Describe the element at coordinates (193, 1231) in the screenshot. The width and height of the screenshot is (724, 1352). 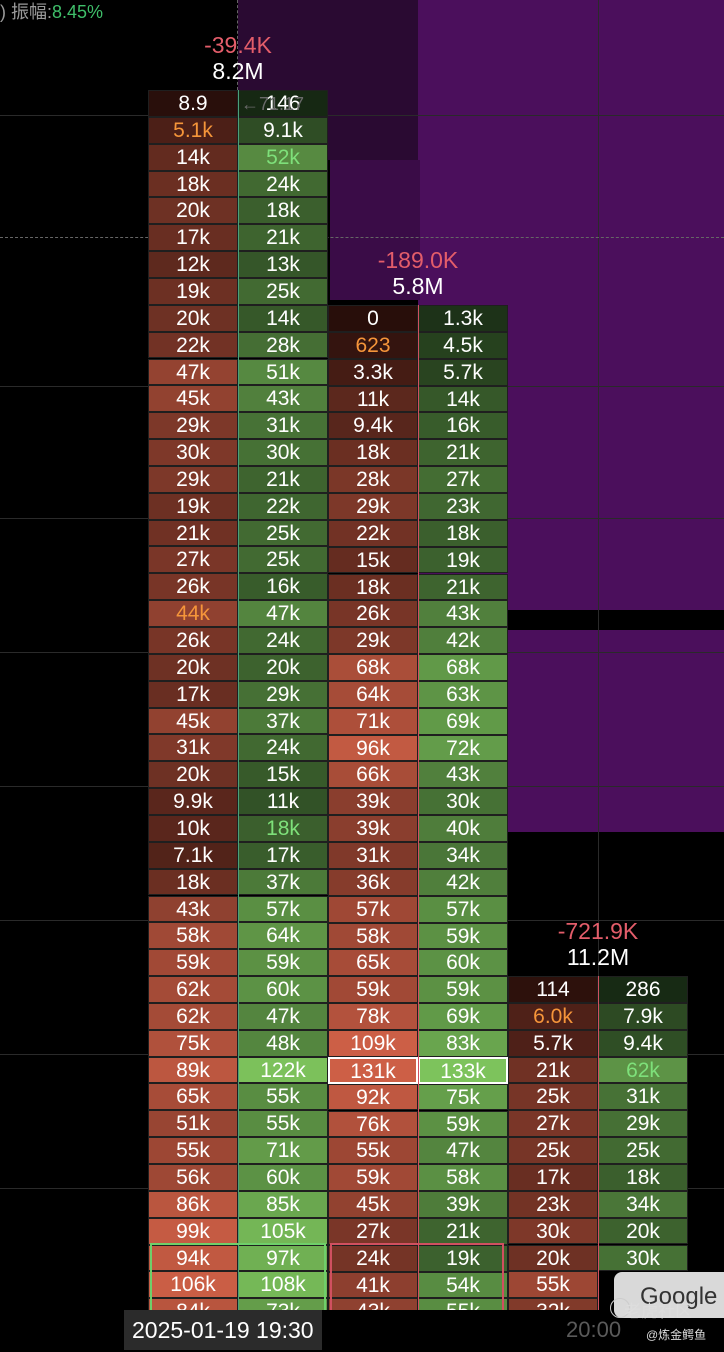
I see `bid-volume-cell: 99k` at that location.